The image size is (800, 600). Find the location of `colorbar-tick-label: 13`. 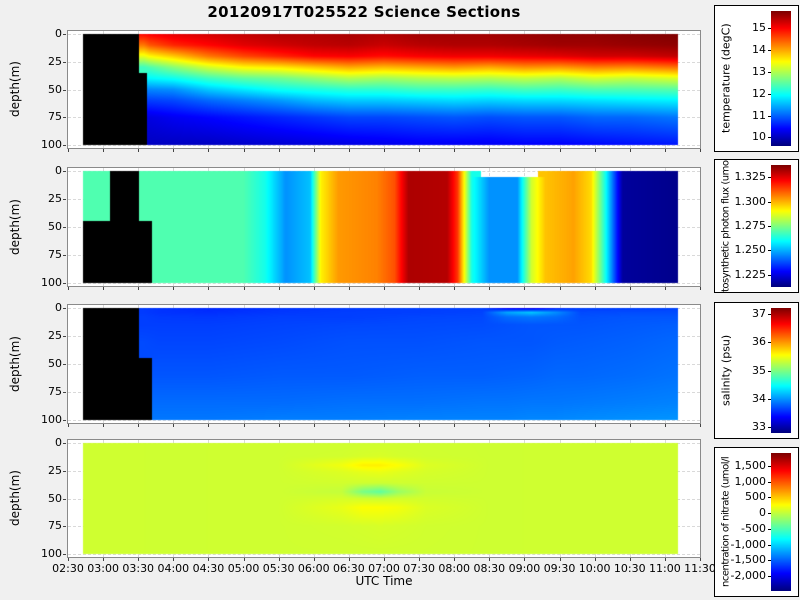

colorbar-tick-label: 13 is located at coordinates (759, 71).